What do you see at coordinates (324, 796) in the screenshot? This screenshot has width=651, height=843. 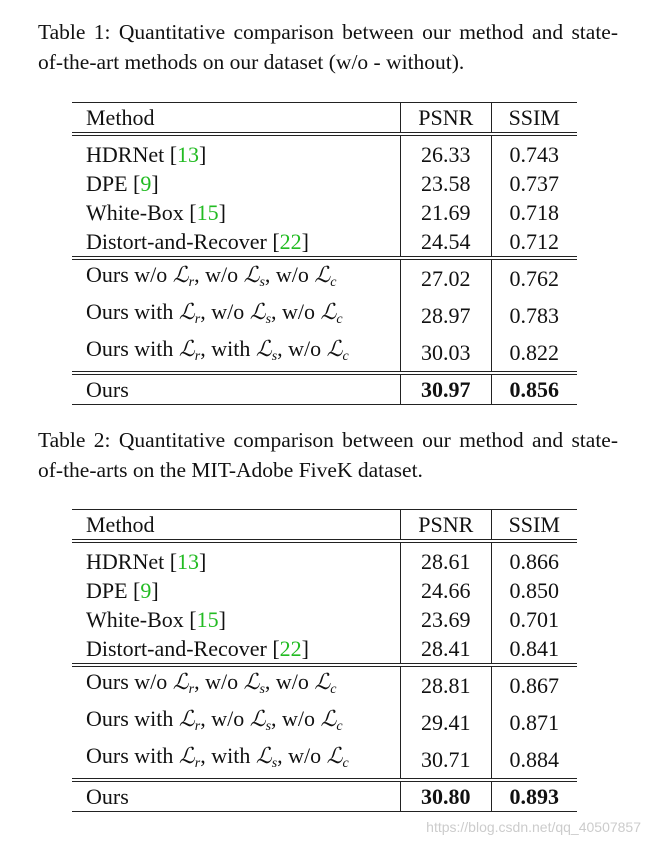 I see `row-group: Ours 30.80 0.893` at bounding box center [324, 796].